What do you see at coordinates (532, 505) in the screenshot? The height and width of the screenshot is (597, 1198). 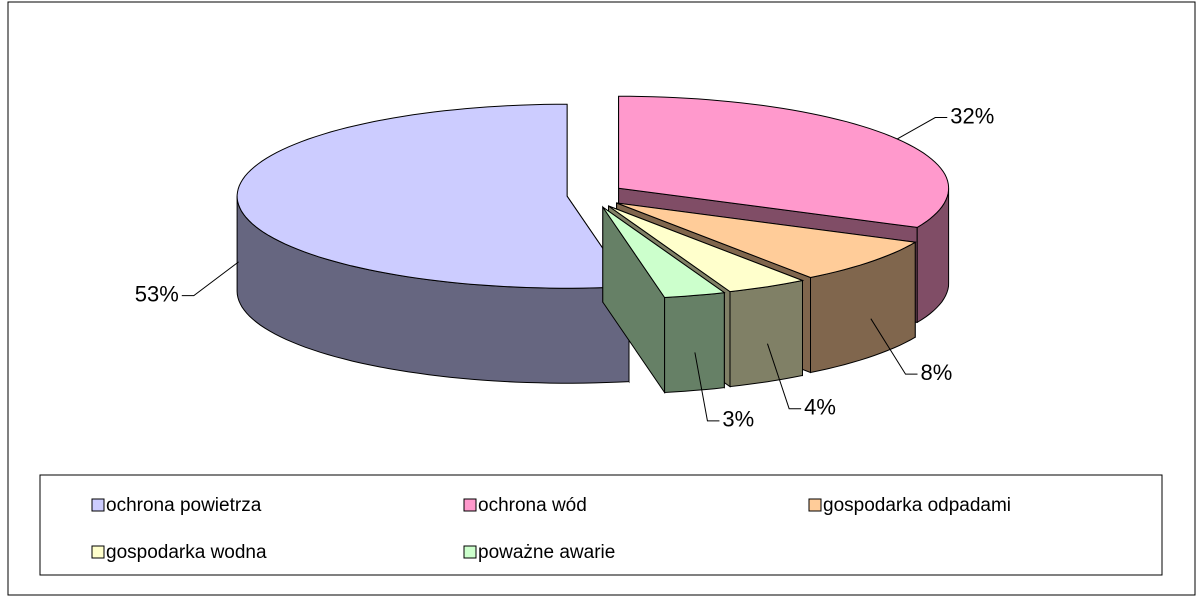 I see `legend-label: ochrona wód` at bounding box center [532, 505].